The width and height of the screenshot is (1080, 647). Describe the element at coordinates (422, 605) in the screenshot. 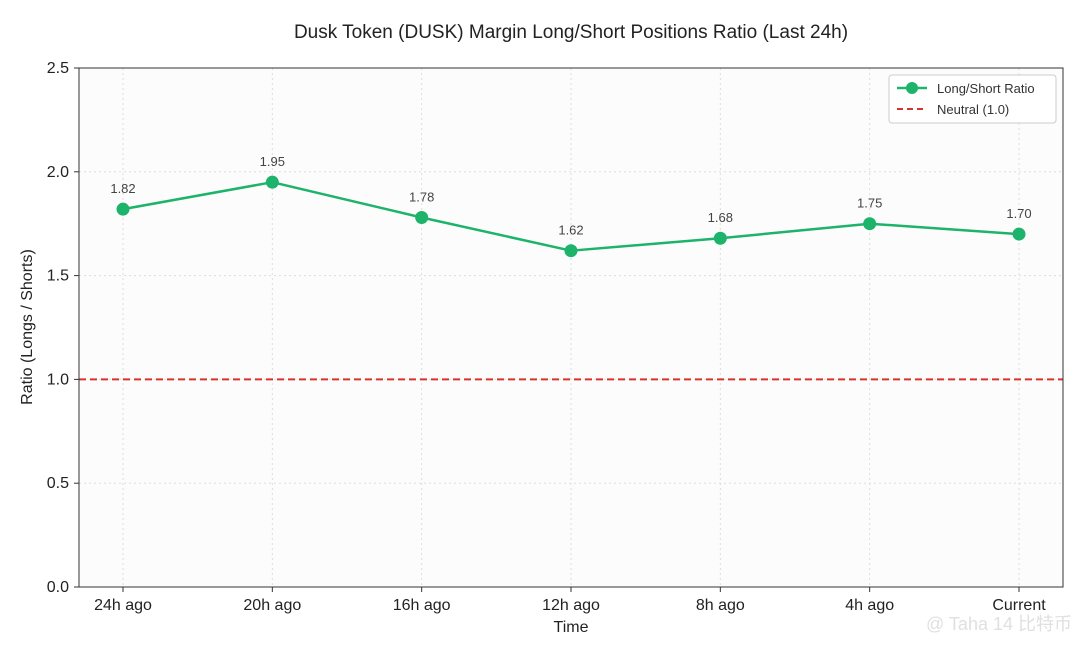

I see `x-tick-label: 16h ago` at that location.